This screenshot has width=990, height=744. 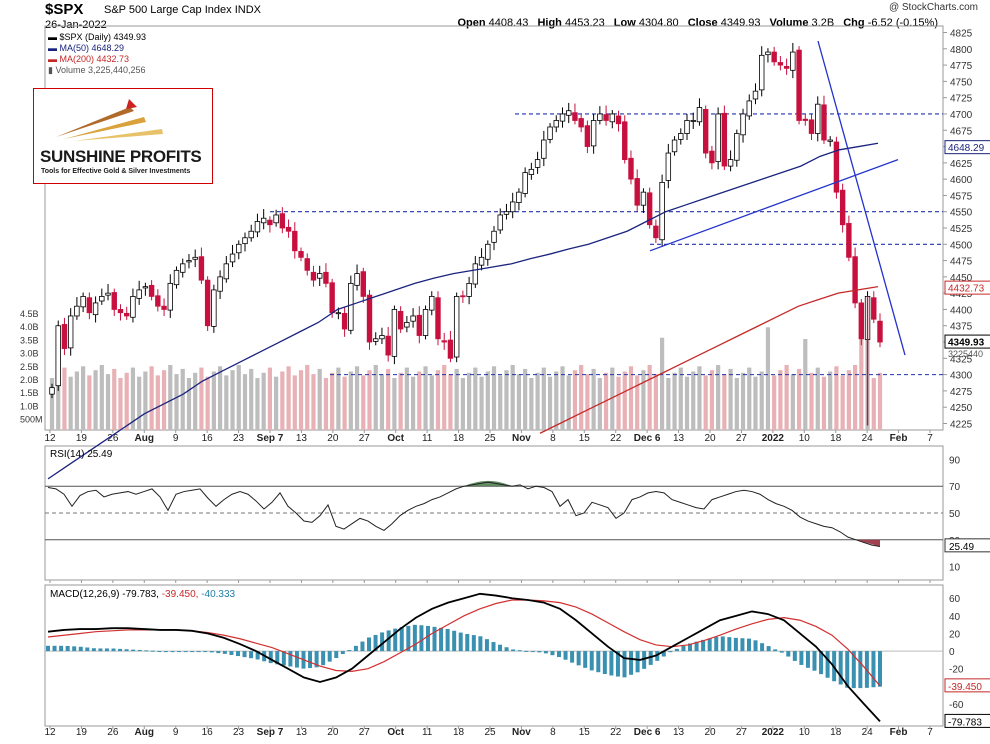 I want to click on macd-title: MACD(12,26,9) -79.783, -39.450, -40.333, so click(x=143, y=594).